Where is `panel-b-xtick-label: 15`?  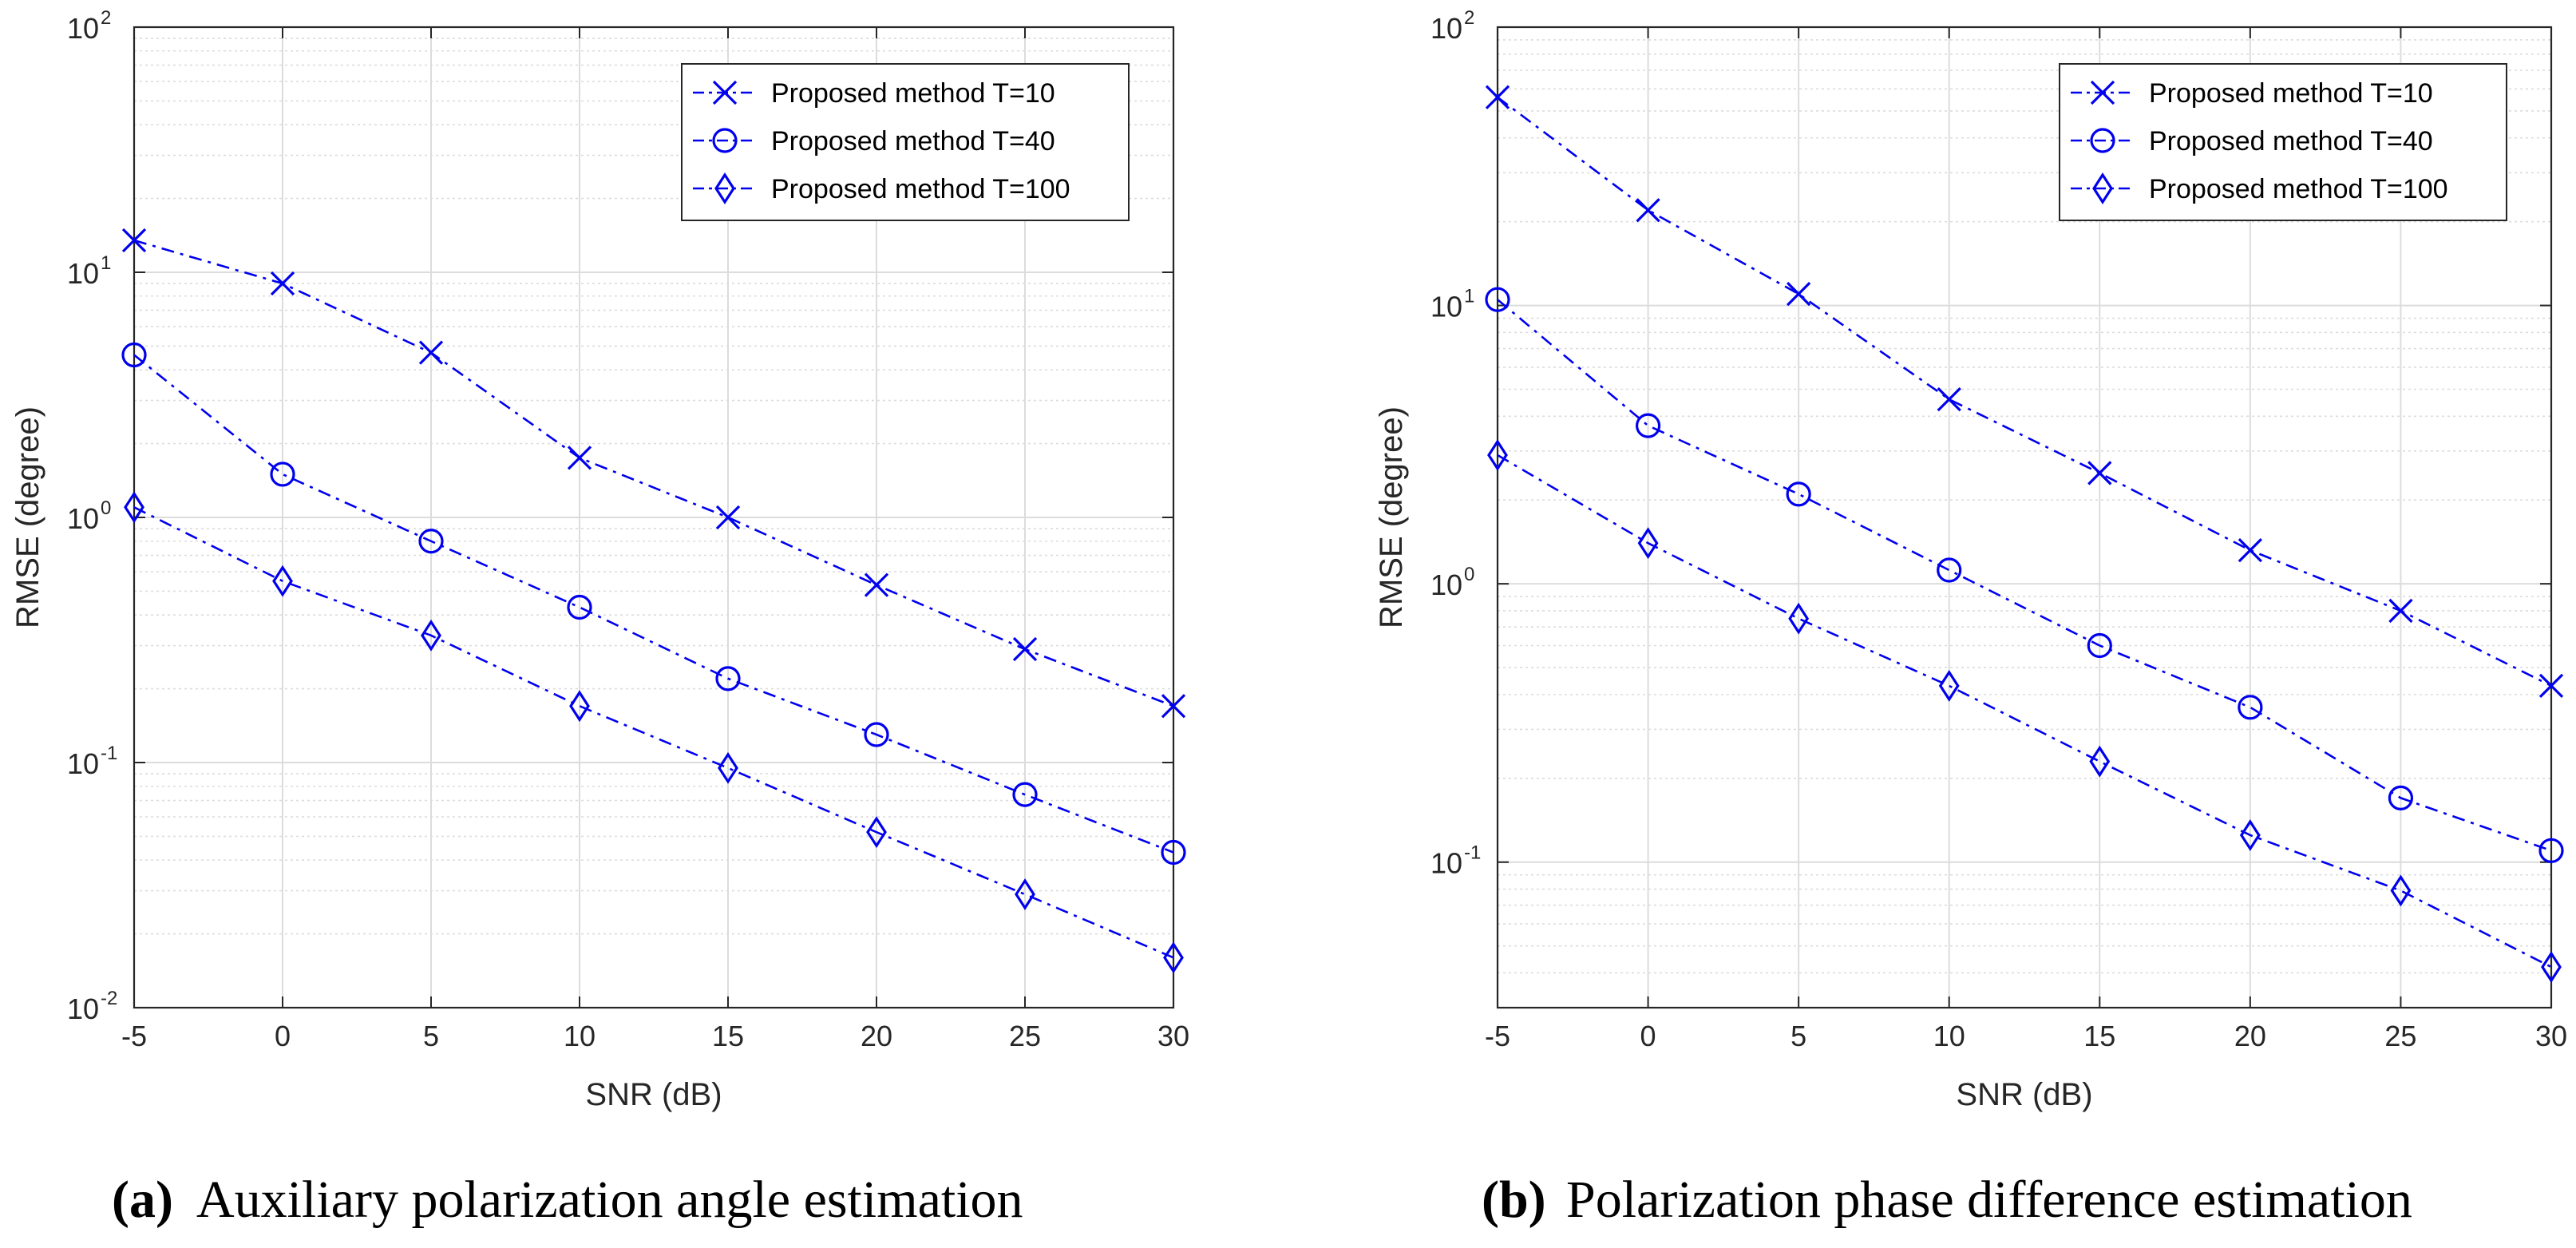
panel-b-xtick-label: 15 is located at coordinates (2099, 1036).